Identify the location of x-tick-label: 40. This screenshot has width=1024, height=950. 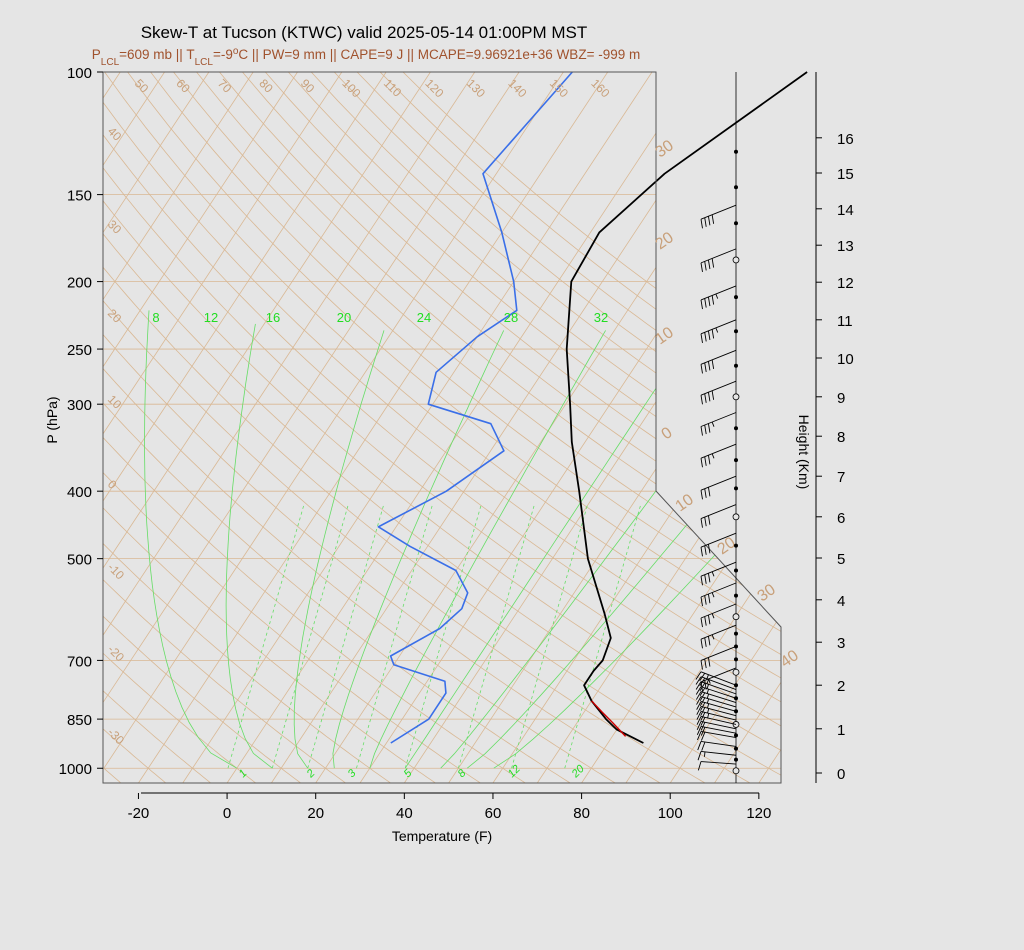
(404, 813).